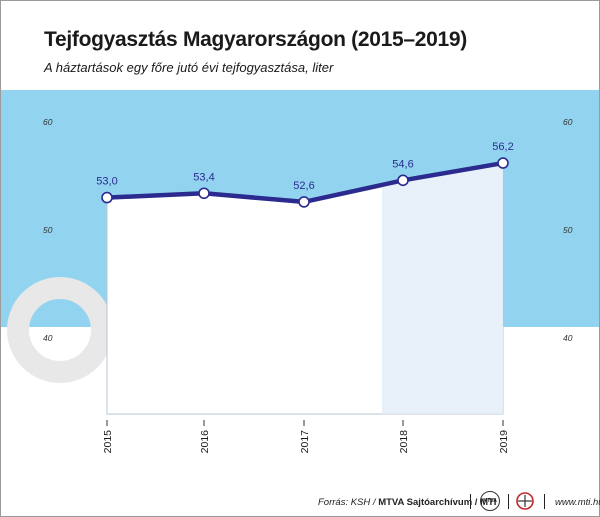  I want to click on y-tick-label-left: 50, so click(48, 230).